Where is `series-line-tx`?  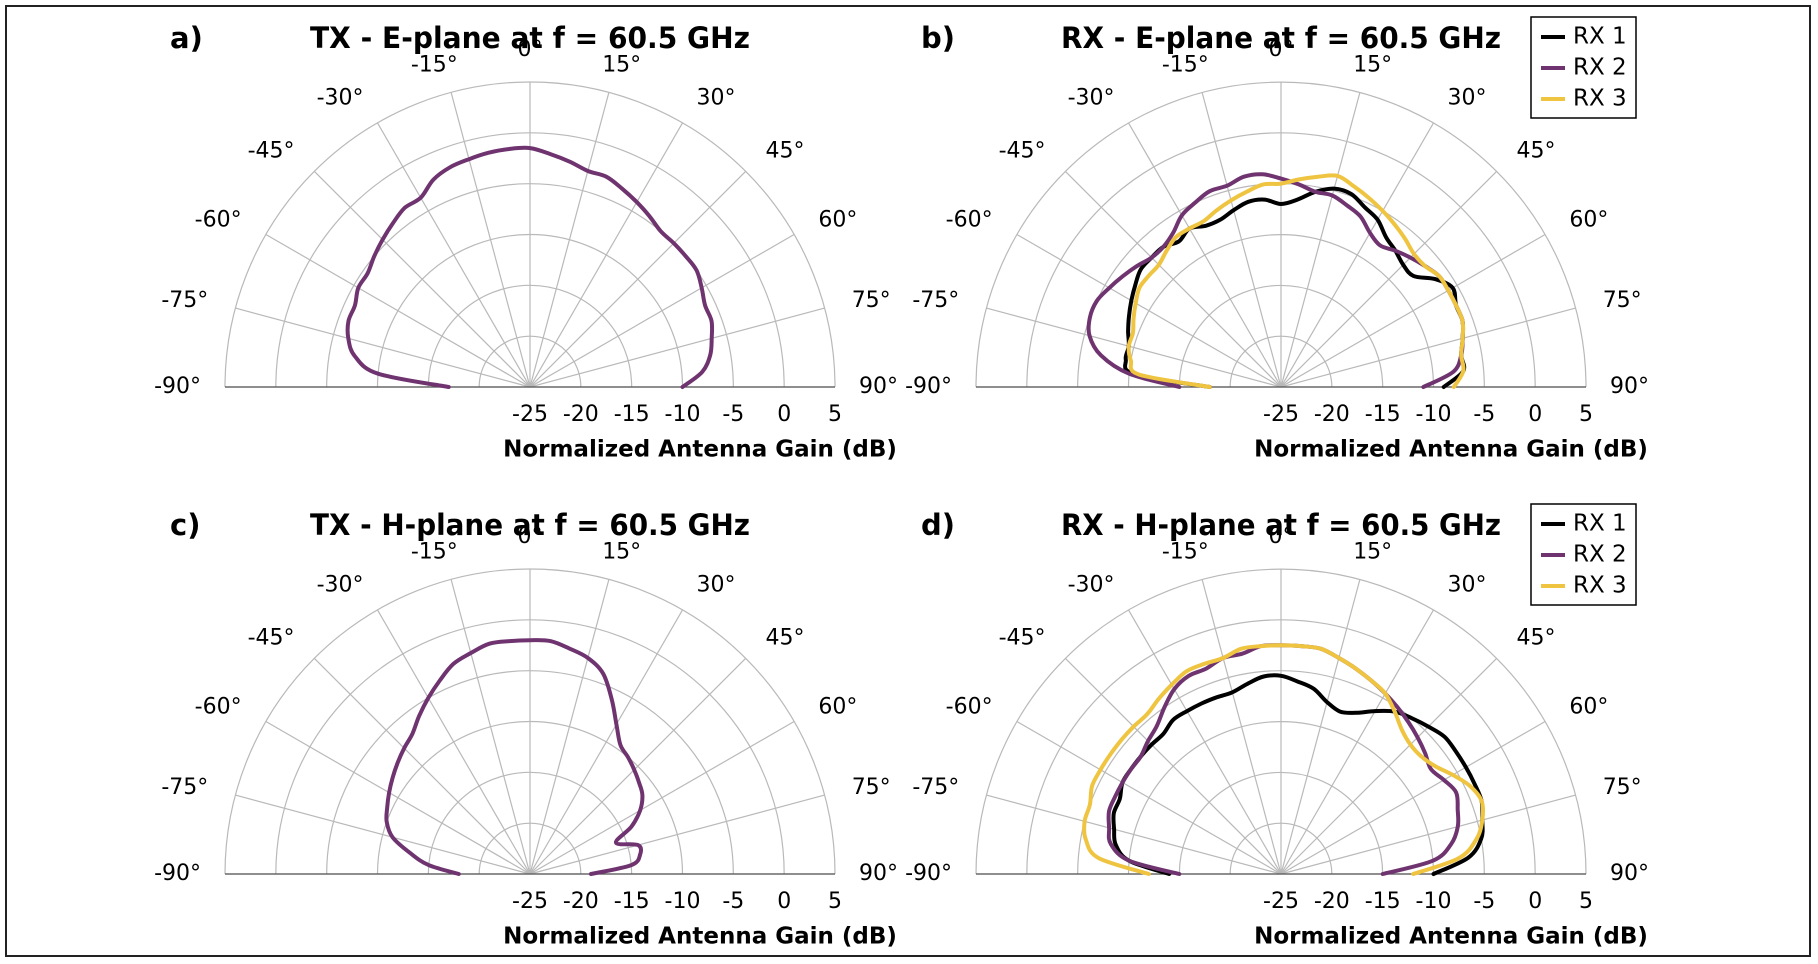 series-line-tx is located at coordinates (514, 757).